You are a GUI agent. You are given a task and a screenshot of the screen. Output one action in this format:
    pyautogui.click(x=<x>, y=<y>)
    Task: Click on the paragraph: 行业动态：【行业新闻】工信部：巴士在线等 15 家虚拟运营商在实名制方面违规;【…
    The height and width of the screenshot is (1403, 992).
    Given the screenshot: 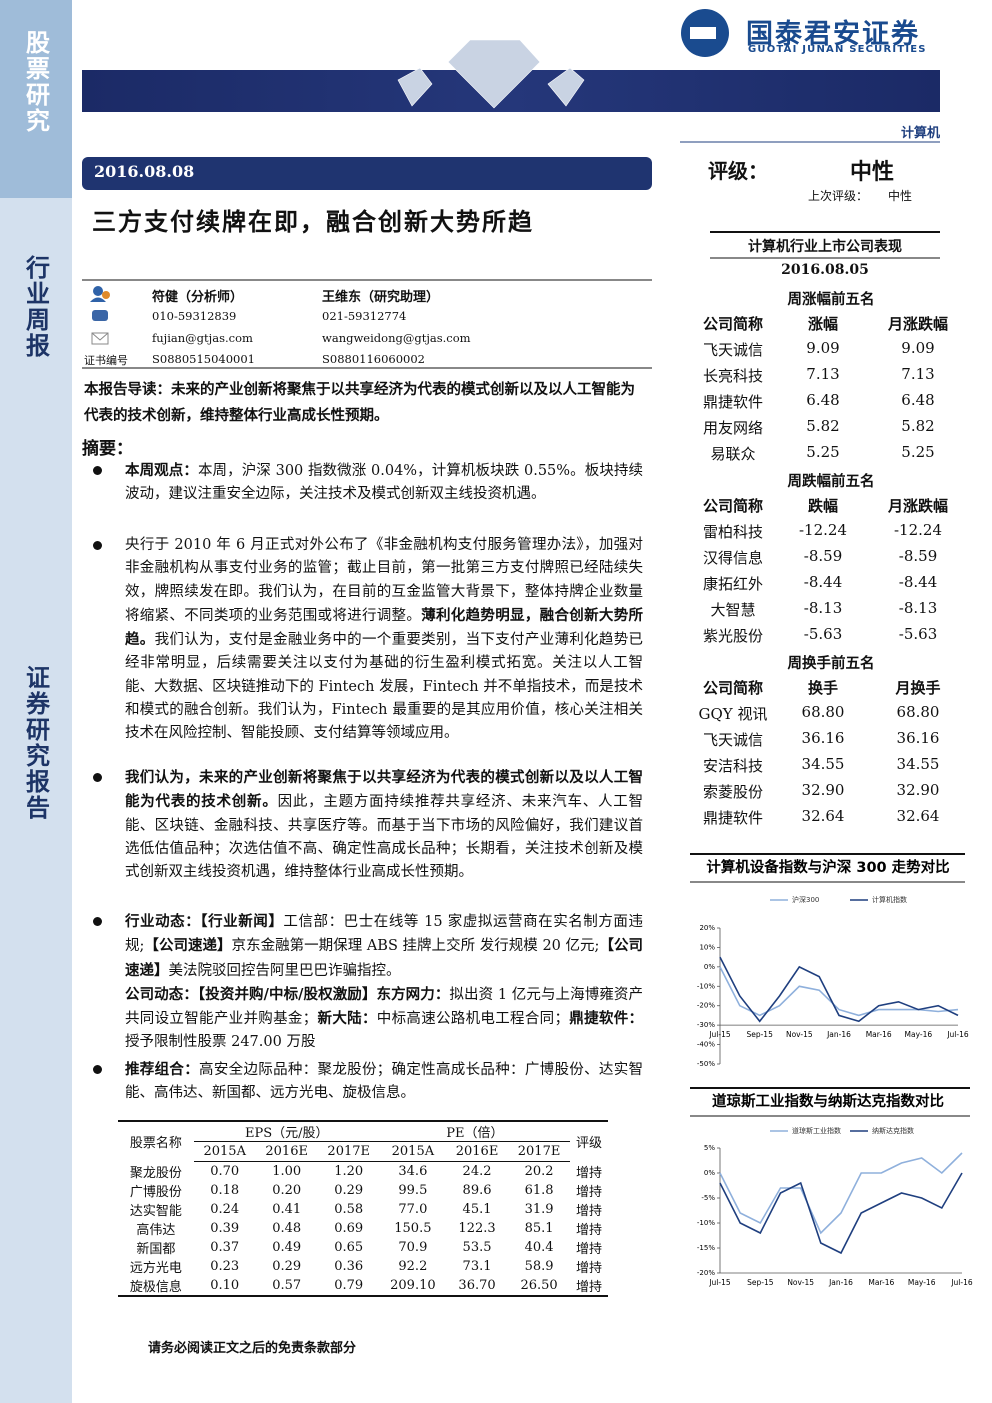 What is the action you would take?
    pyautogui.click(x=384, y=946)
    